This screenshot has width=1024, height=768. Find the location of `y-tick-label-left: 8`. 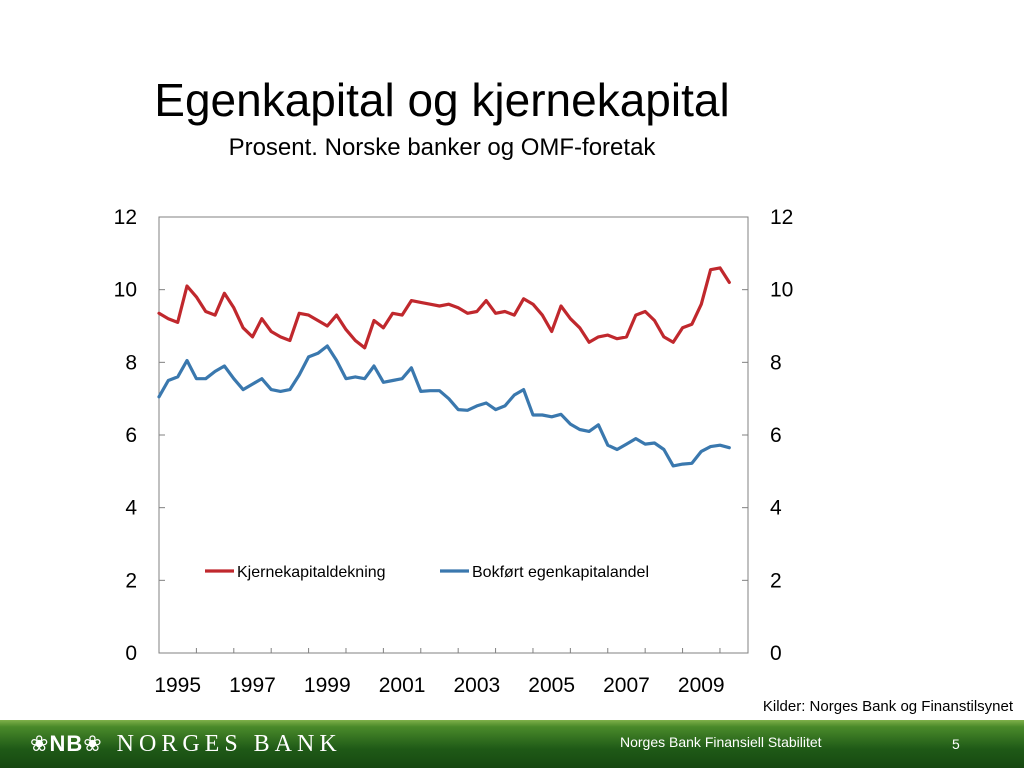

y-tick-label-left: 8 is located at coordinates (131, 362).